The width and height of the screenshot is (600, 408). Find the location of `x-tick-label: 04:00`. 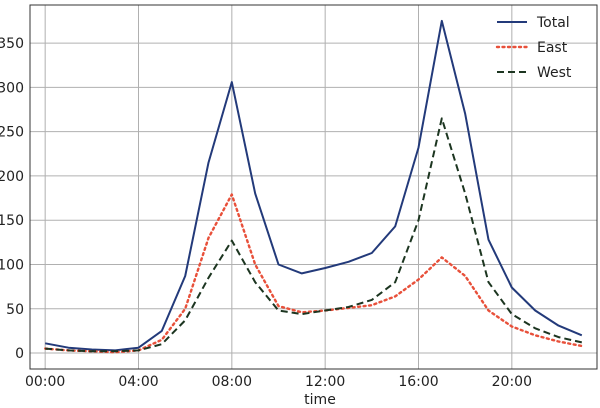

x-tick-label: 04:00 is located at coordinates (138, 382).